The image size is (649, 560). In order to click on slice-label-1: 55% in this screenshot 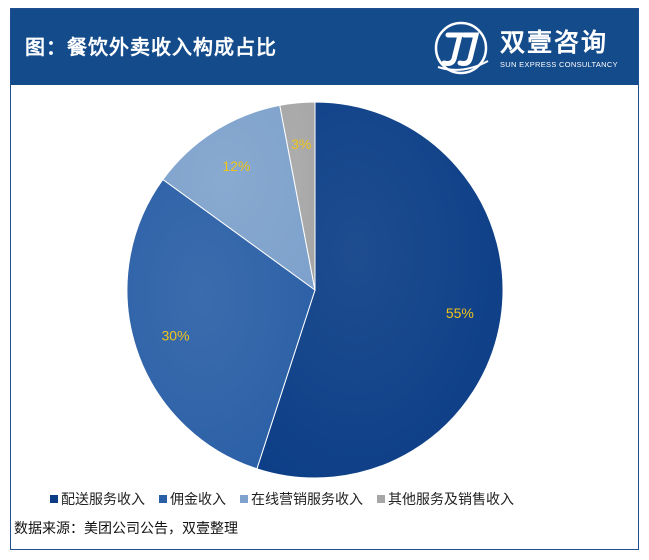, I will do `click(460, 313)`.